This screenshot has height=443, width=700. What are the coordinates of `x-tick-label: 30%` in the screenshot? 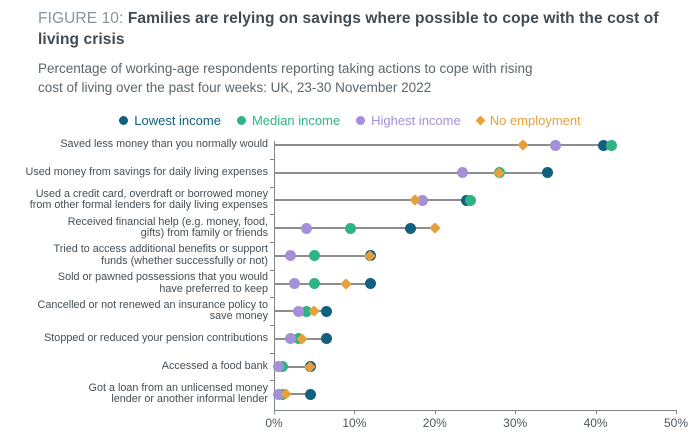 It's located at (515, 423).